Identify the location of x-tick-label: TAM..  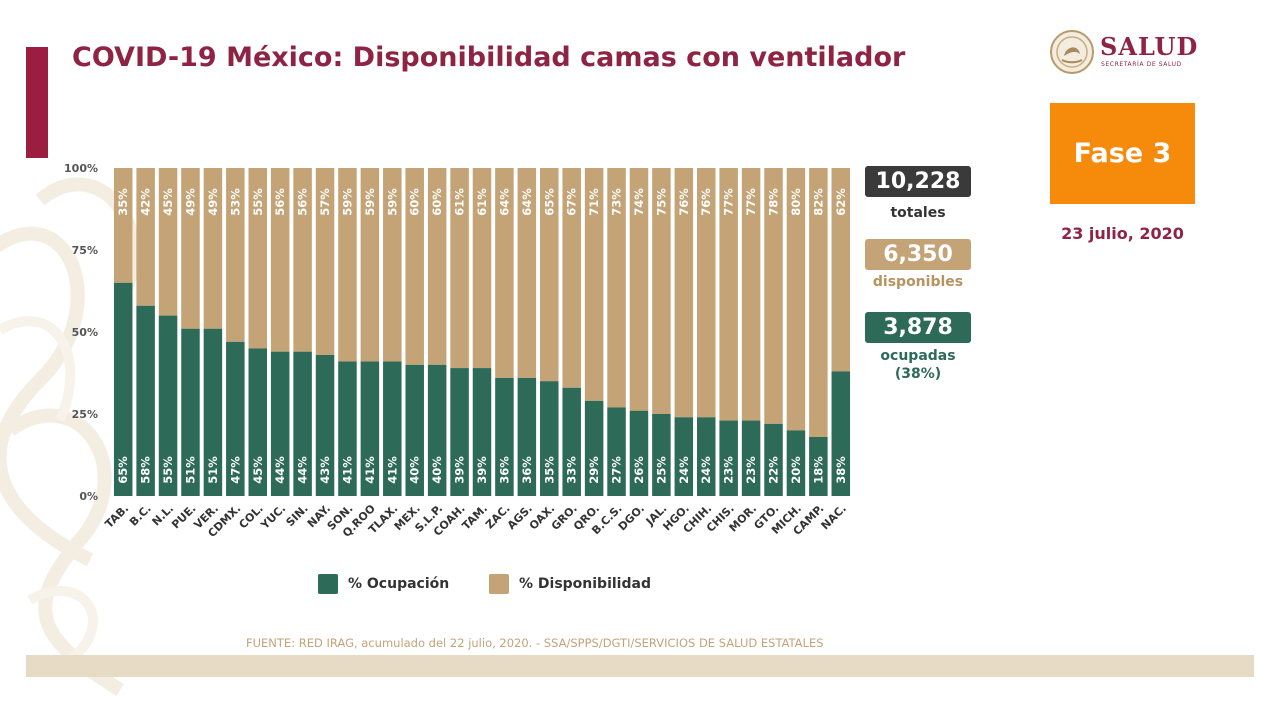
(475, 517).